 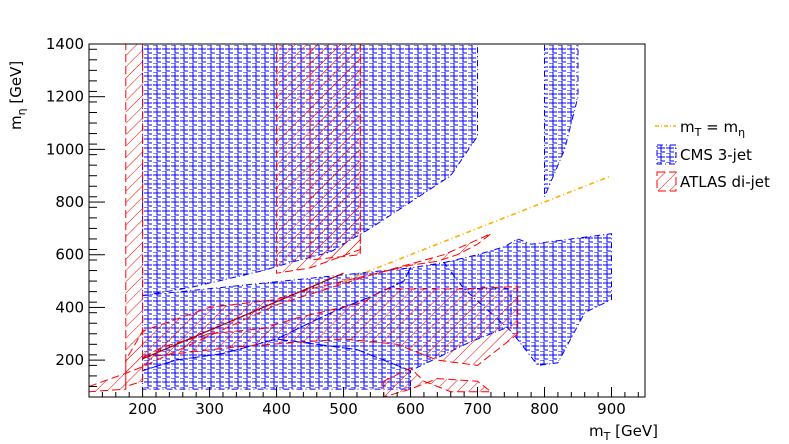 I want to click on y-axis-title-main: m, so click(x=16, y=122).